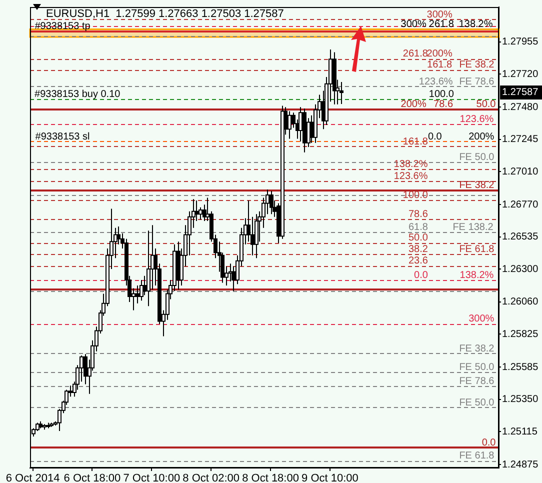 This screenshot has width=542, height=483. I want to click on y-tick-label: 1.24875, so click(520, 464).